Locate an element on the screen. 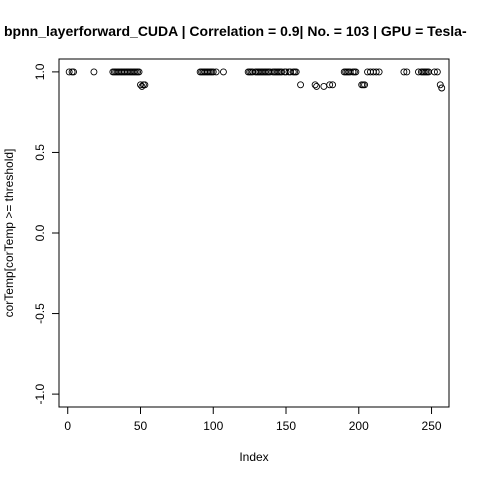 The width and height of the screenshot is (480, 480). x-tick-label: 200 is located at coordinates (359, 426).